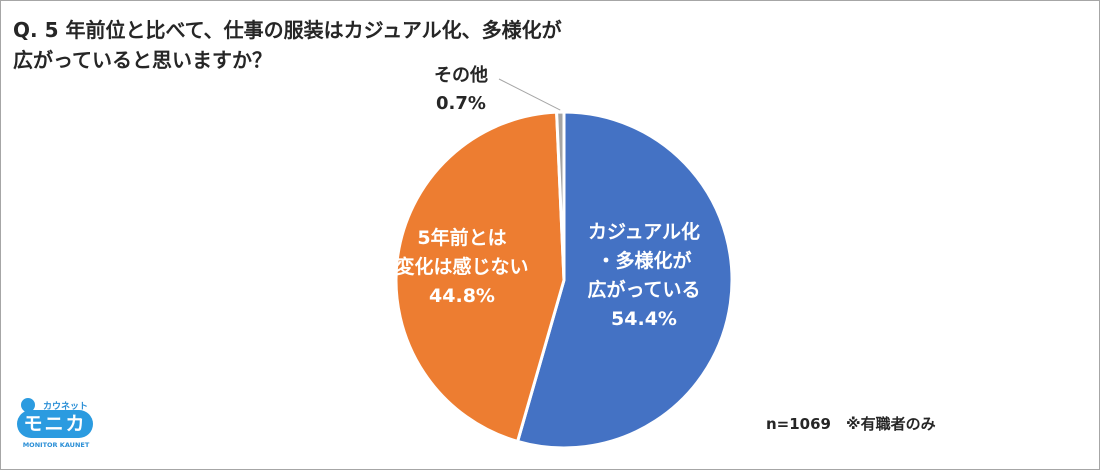 This screenshot has height=470, width=1100. What do you see at coordinates (66, 407) in the screenshot?
I see `logo-top-text: カウネット` at bounding box center [66, 407].